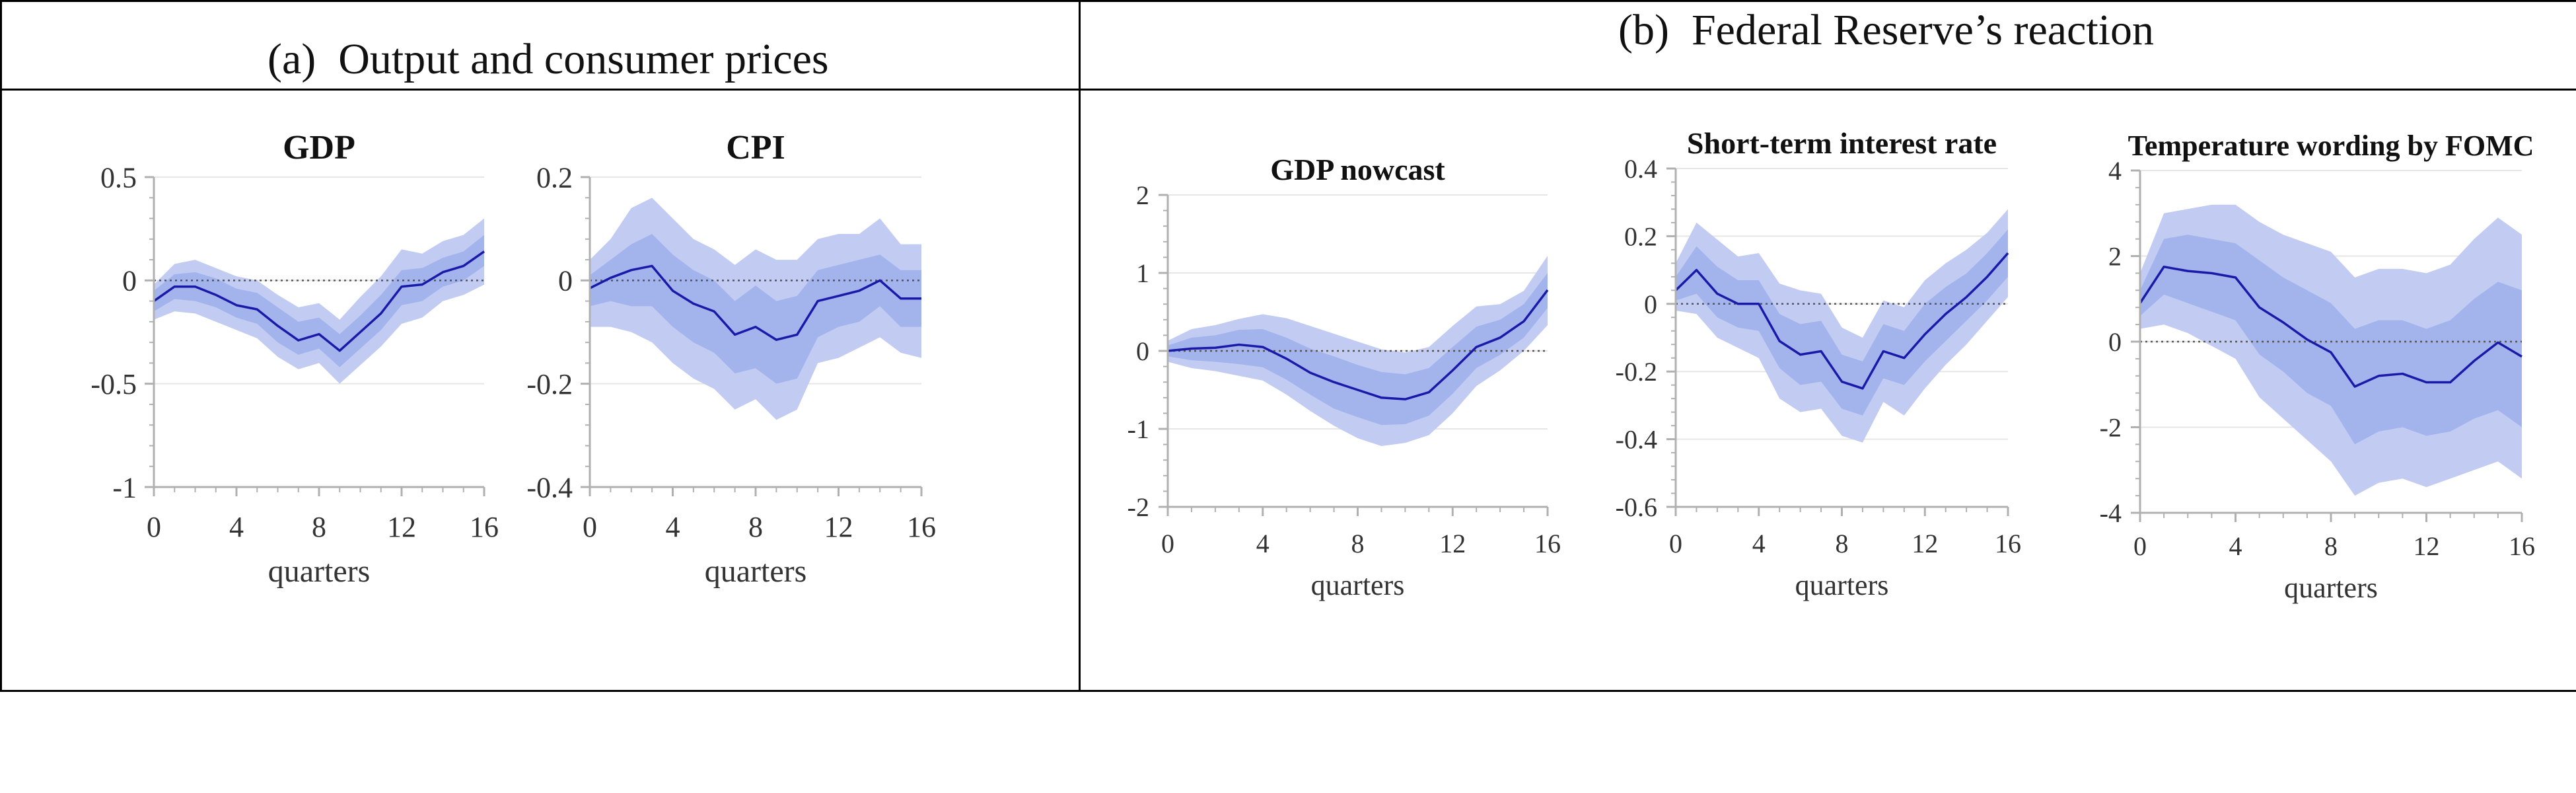 This screenshot has height=793, width=2576. Describe the element at coordinates (114, 384) in the screenshot. I see `y-tick-label: -0.5` at that location.